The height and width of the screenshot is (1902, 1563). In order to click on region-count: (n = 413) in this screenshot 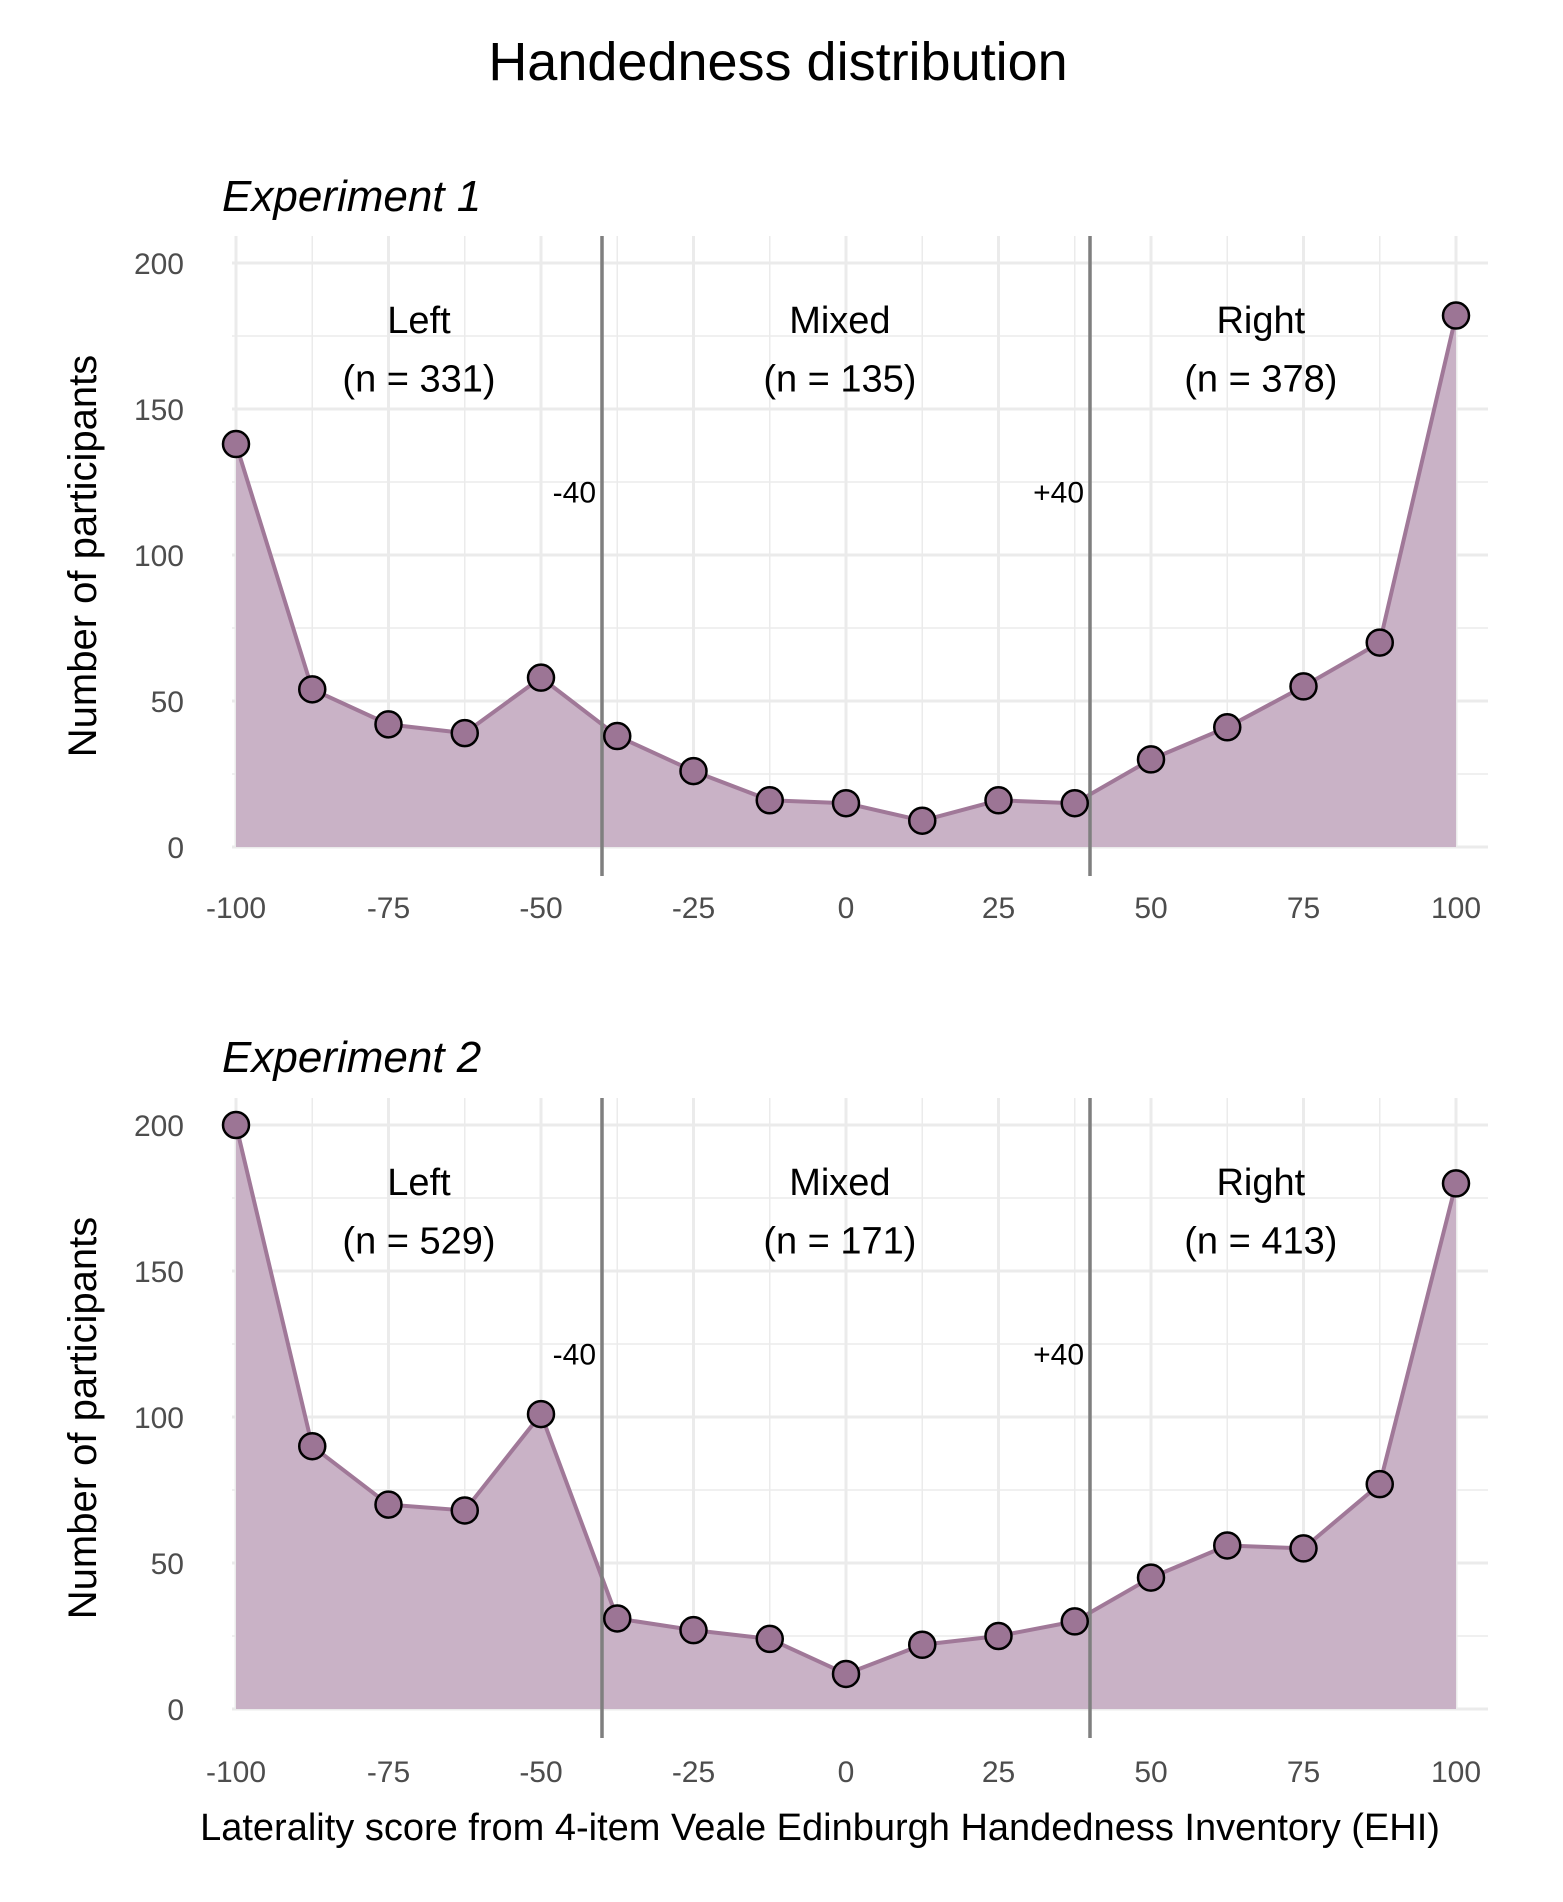, I will do `click(1260, 1241)`.